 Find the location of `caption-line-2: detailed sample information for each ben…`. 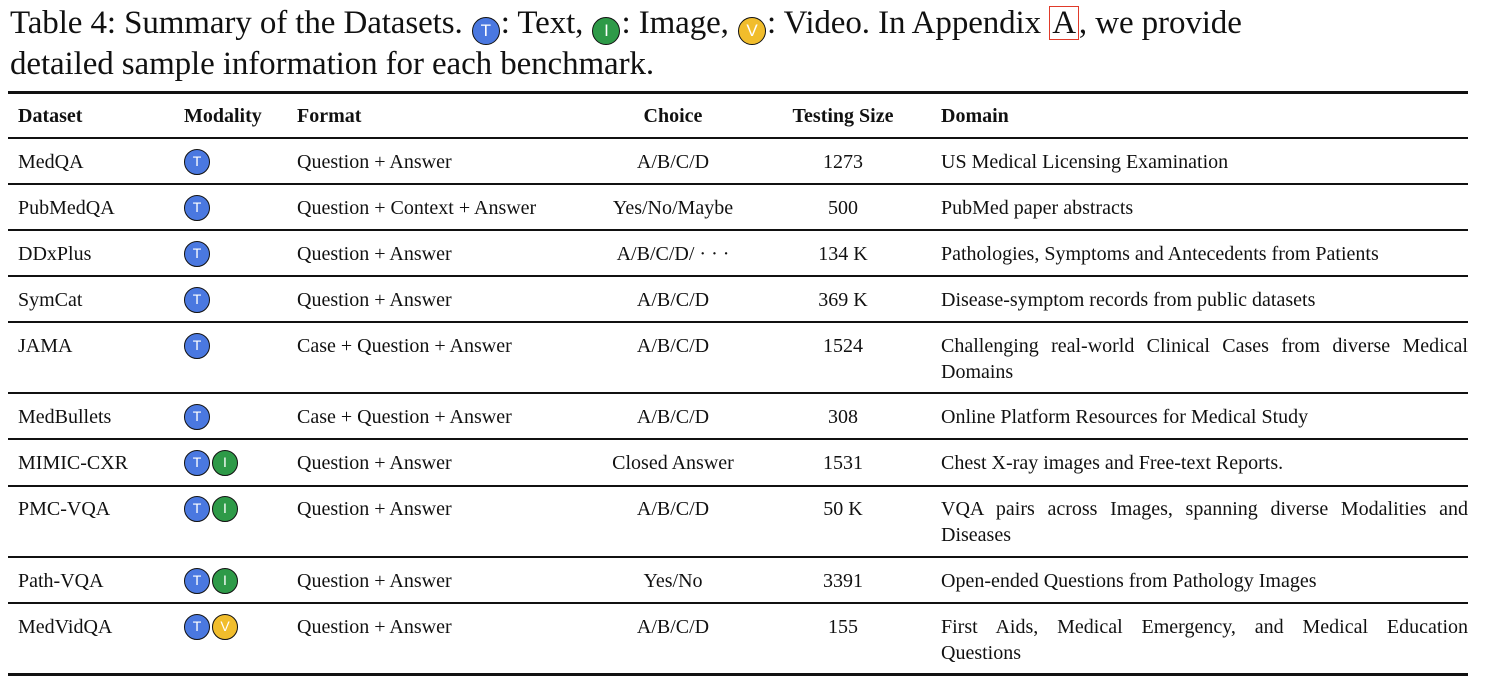

caption-line-2: detailed sample information for each ben… is located at coordinates (332, 64).